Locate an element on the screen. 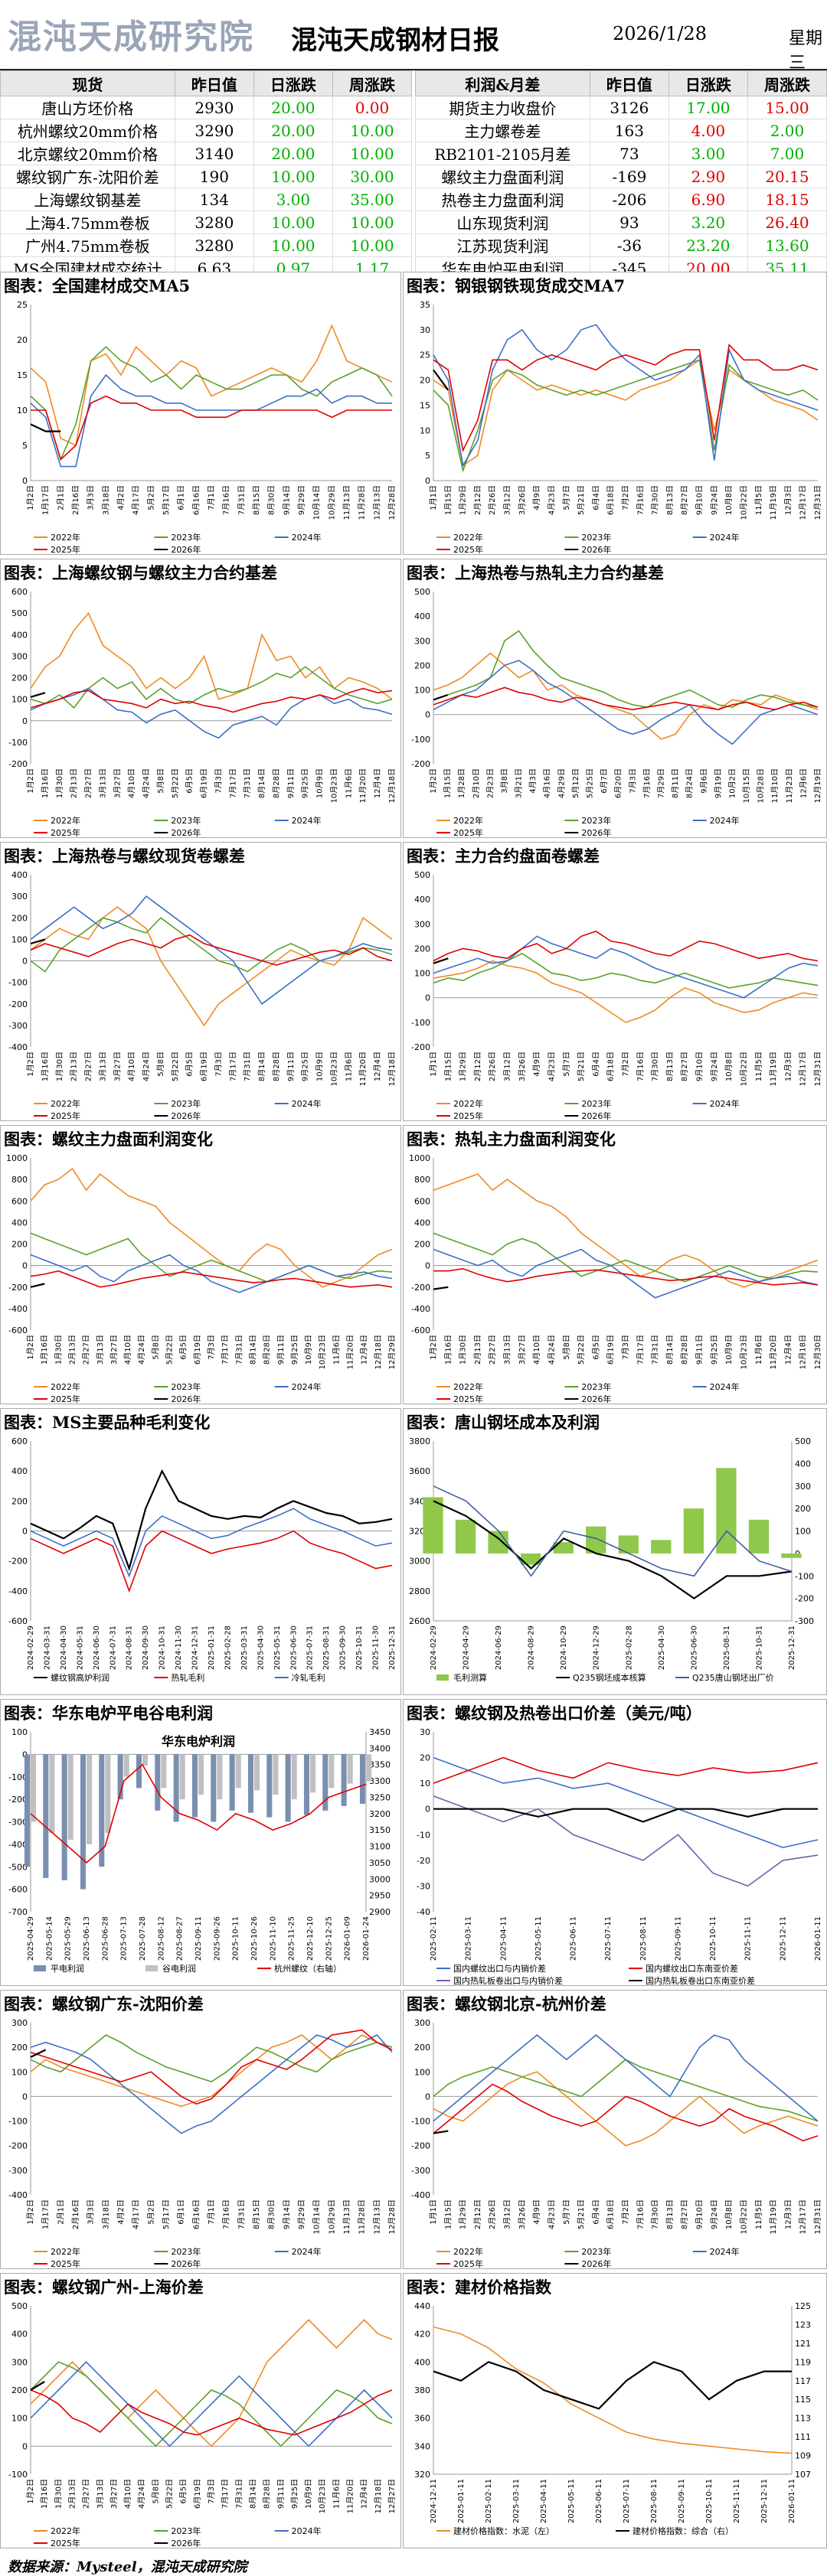 This screenshot has height=2576, width=827. x-tick-label: 5月2日 is located at coordinates (150, 2212).